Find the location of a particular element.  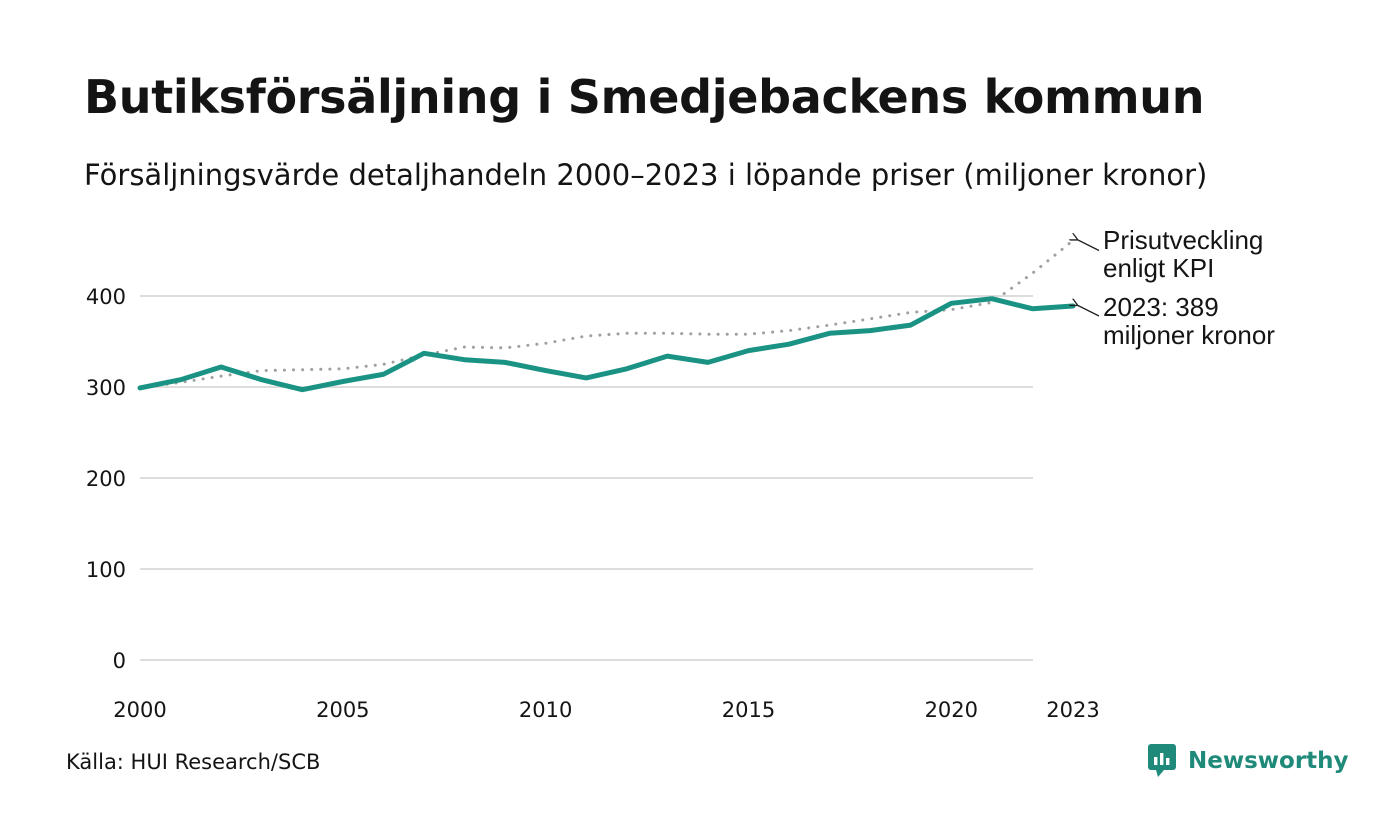

y-axis-ticks: 0 100 200 300 400 is located at coordinates (106, 479).